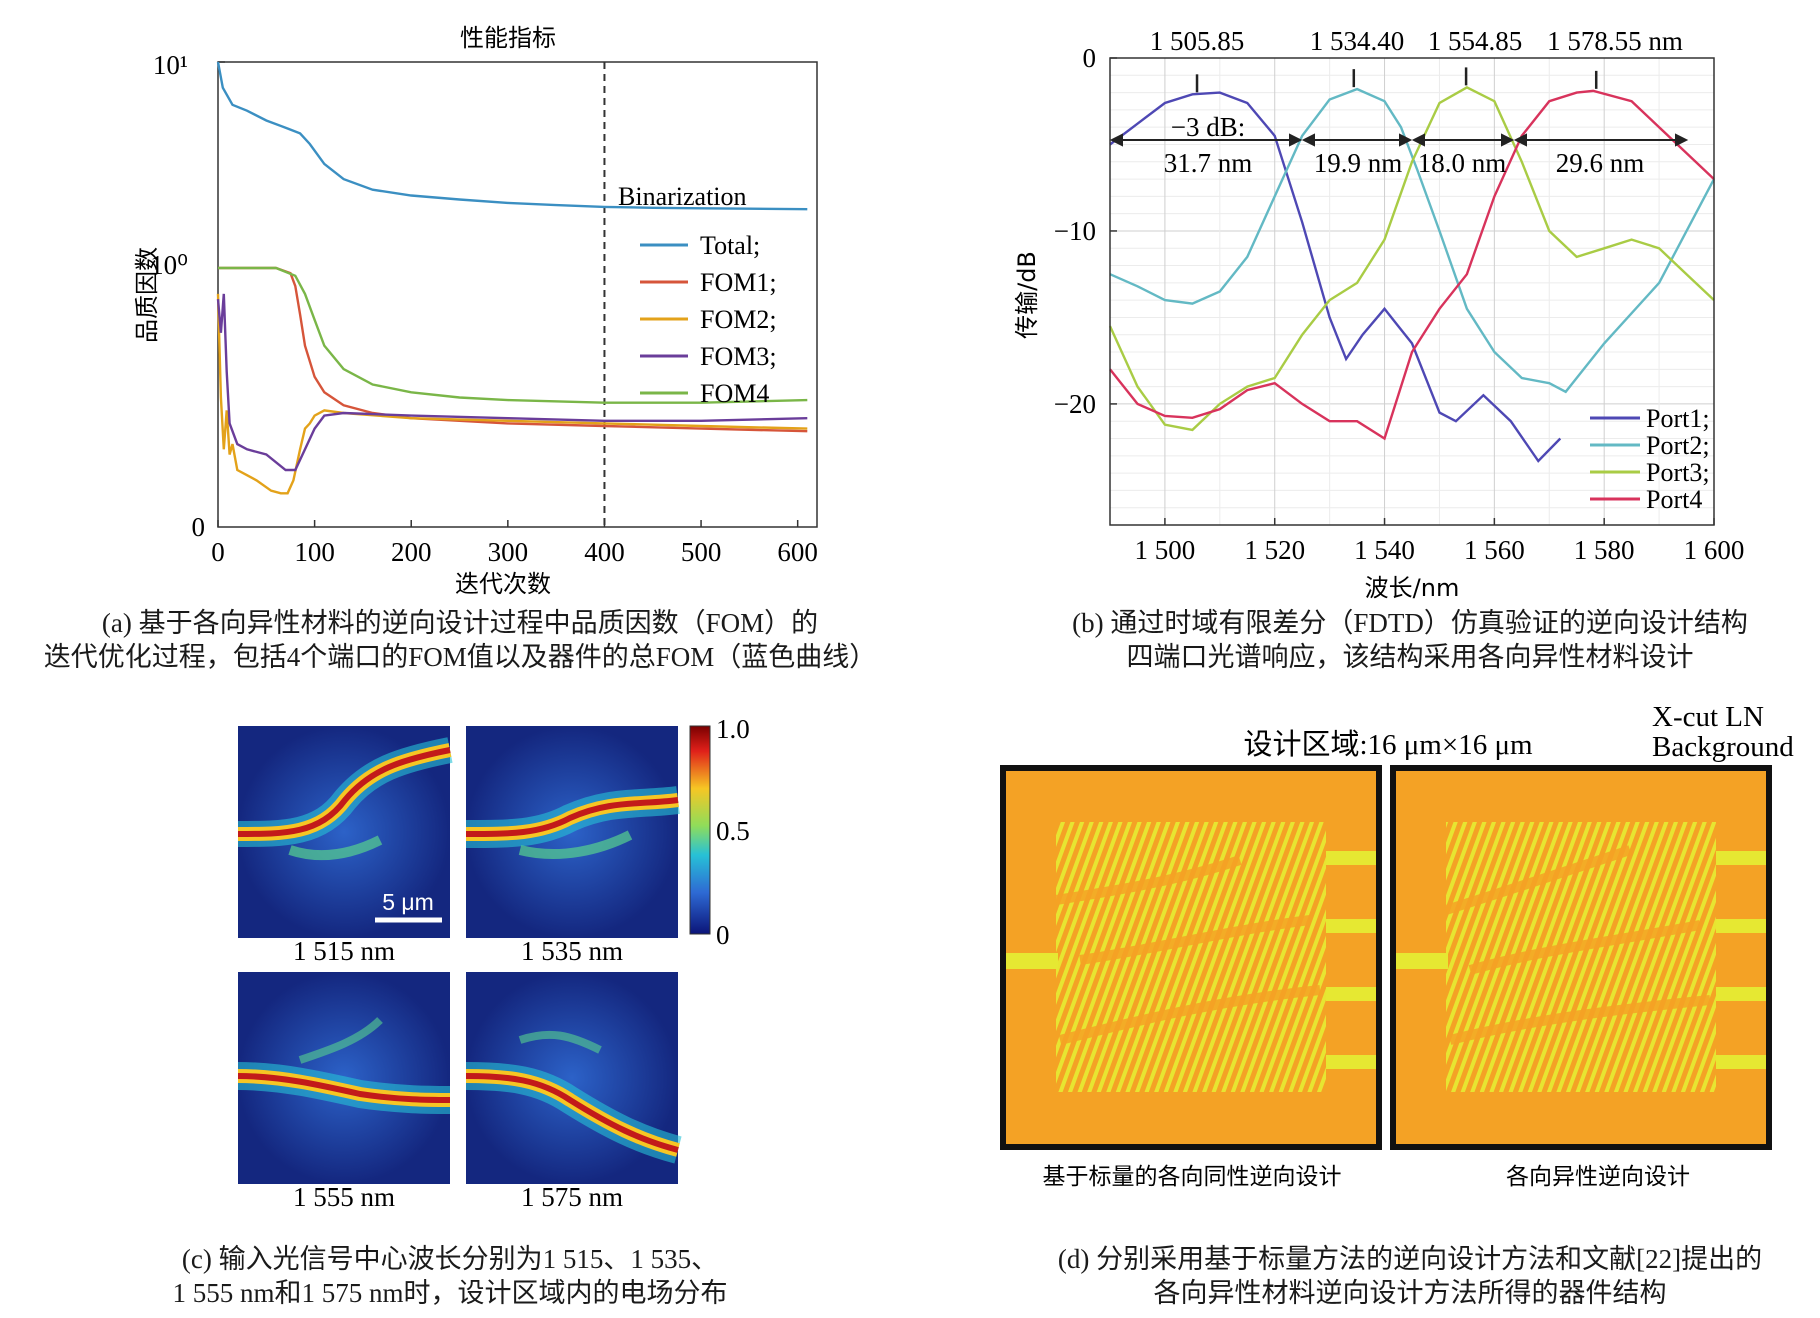  What do you see at coordinates (1075, 404) in the screenshot?
I see `chart-b-ytick-label: −20` at bounding box center [1075, 404].